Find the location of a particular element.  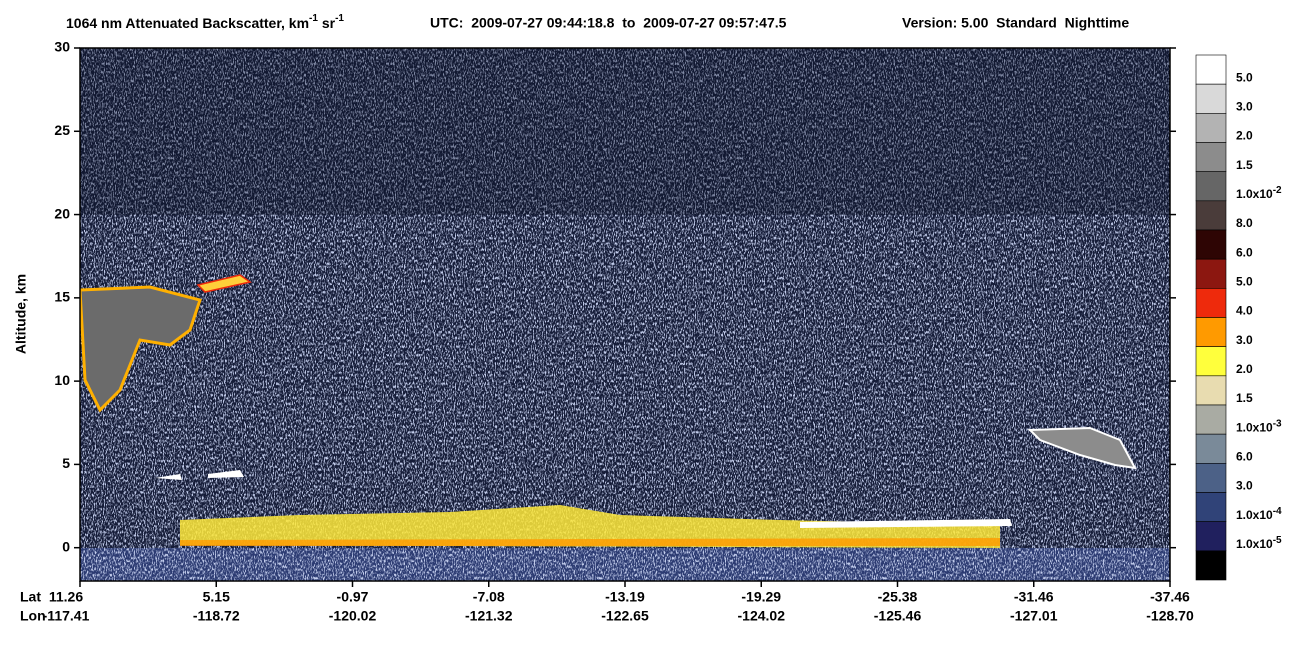

boundary-layer is located at coordinates (590, 526).